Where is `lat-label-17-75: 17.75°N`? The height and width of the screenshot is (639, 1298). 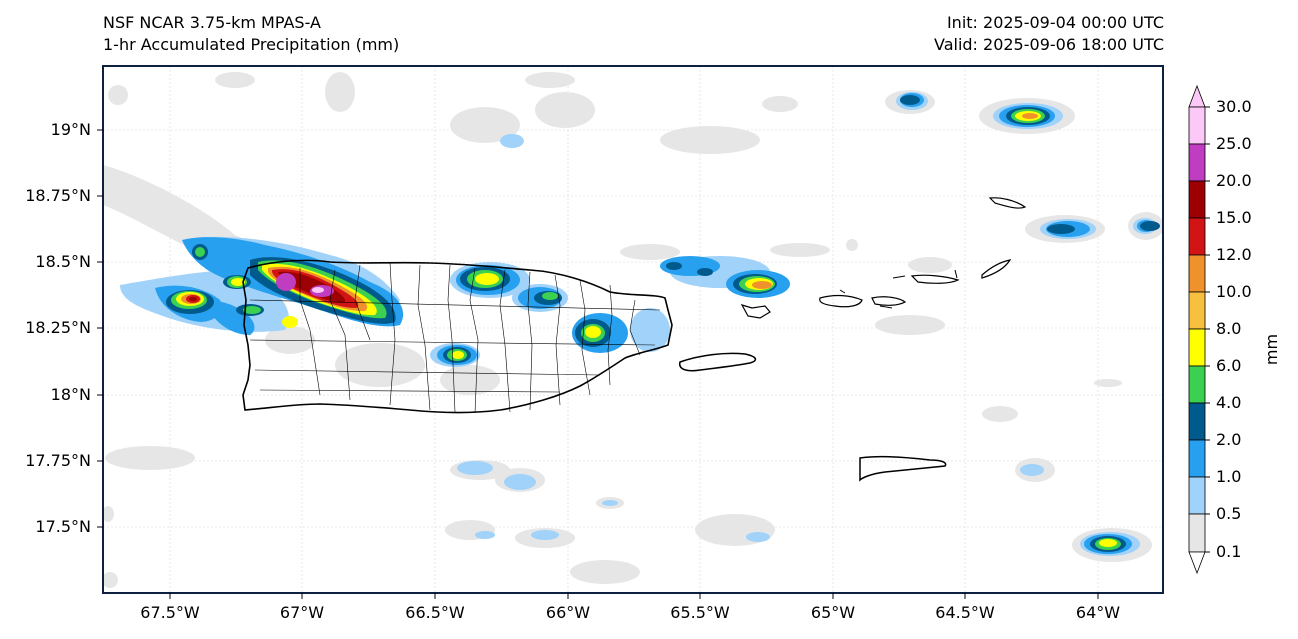 lat-label-17-75: 17.75°N is located at coordinates (58, 460).